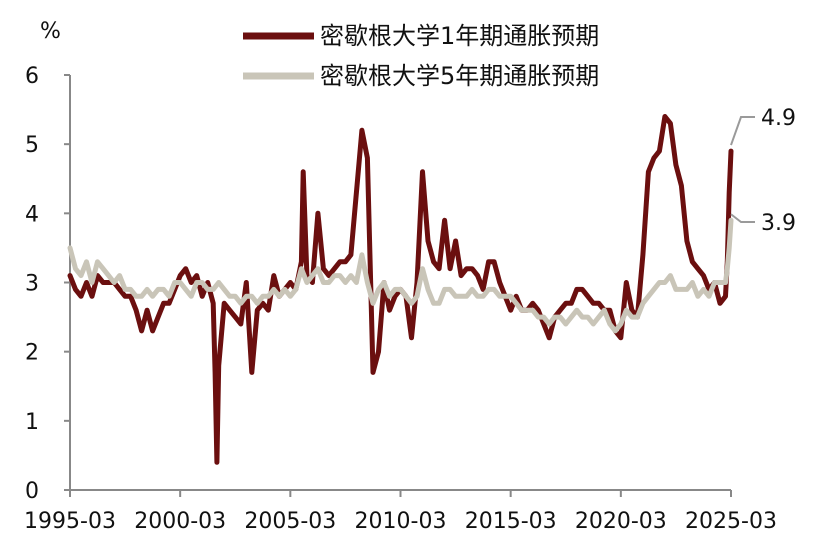 This screenshot has height=543, width=825. What do you see at coordinates (32, 353) in the screenshot?
I see `y-tick-label: 2` at bounding box center [32, 353].